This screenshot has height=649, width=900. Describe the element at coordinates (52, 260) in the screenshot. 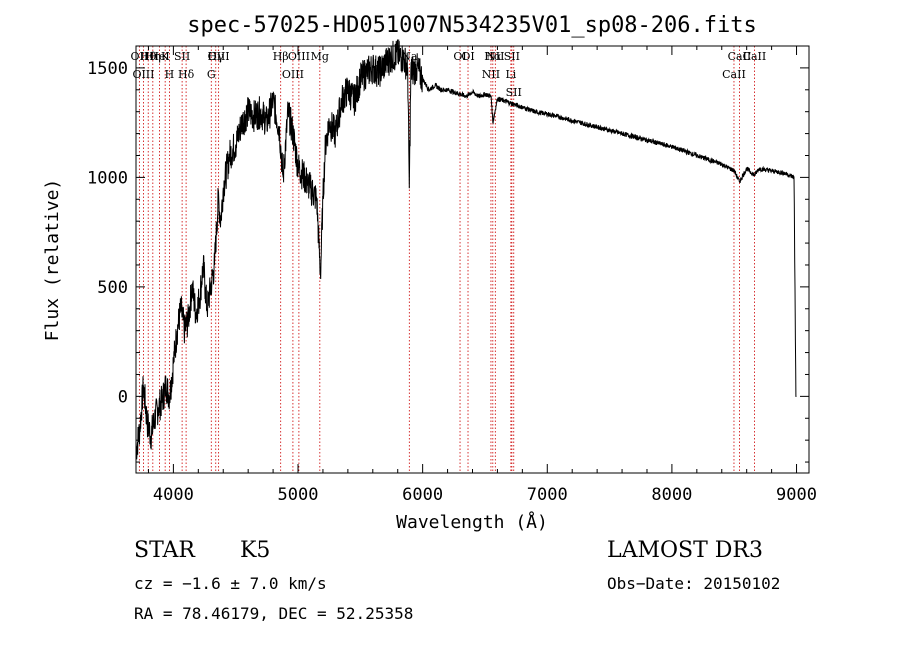

I see `y-axis-label: Flux (relative)` at that location.